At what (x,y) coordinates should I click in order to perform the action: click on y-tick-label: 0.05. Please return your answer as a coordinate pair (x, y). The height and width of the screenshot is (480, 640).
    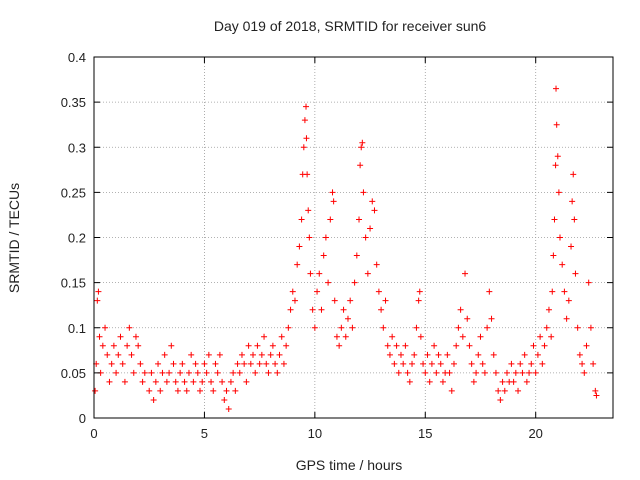
    Looking at the image, I should click on (73, 373).